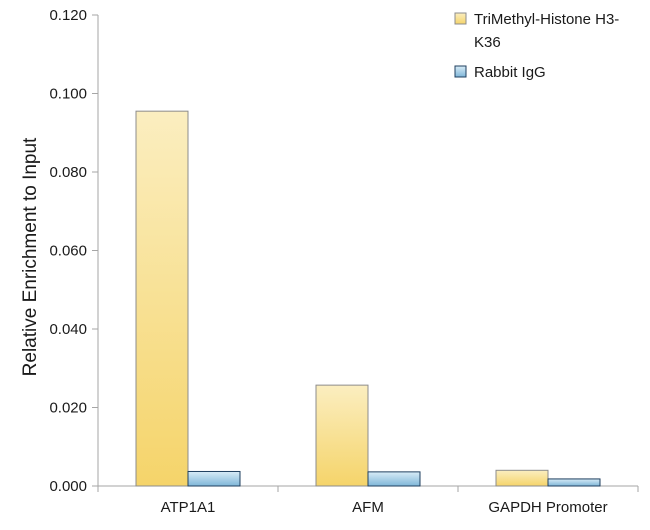  I want to click on y-tick-label: 0.080, so click(68, 172).